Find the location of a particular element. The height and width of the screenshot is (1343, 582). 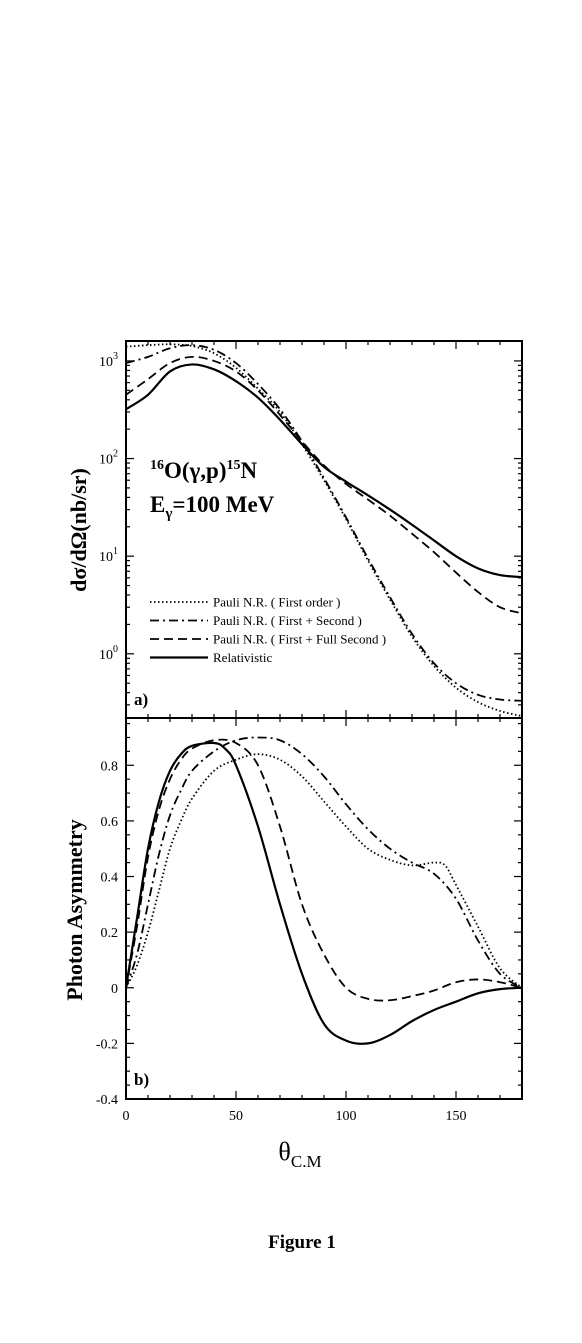

panel-a-series-dashed-line is located at coordinates (324, 485).